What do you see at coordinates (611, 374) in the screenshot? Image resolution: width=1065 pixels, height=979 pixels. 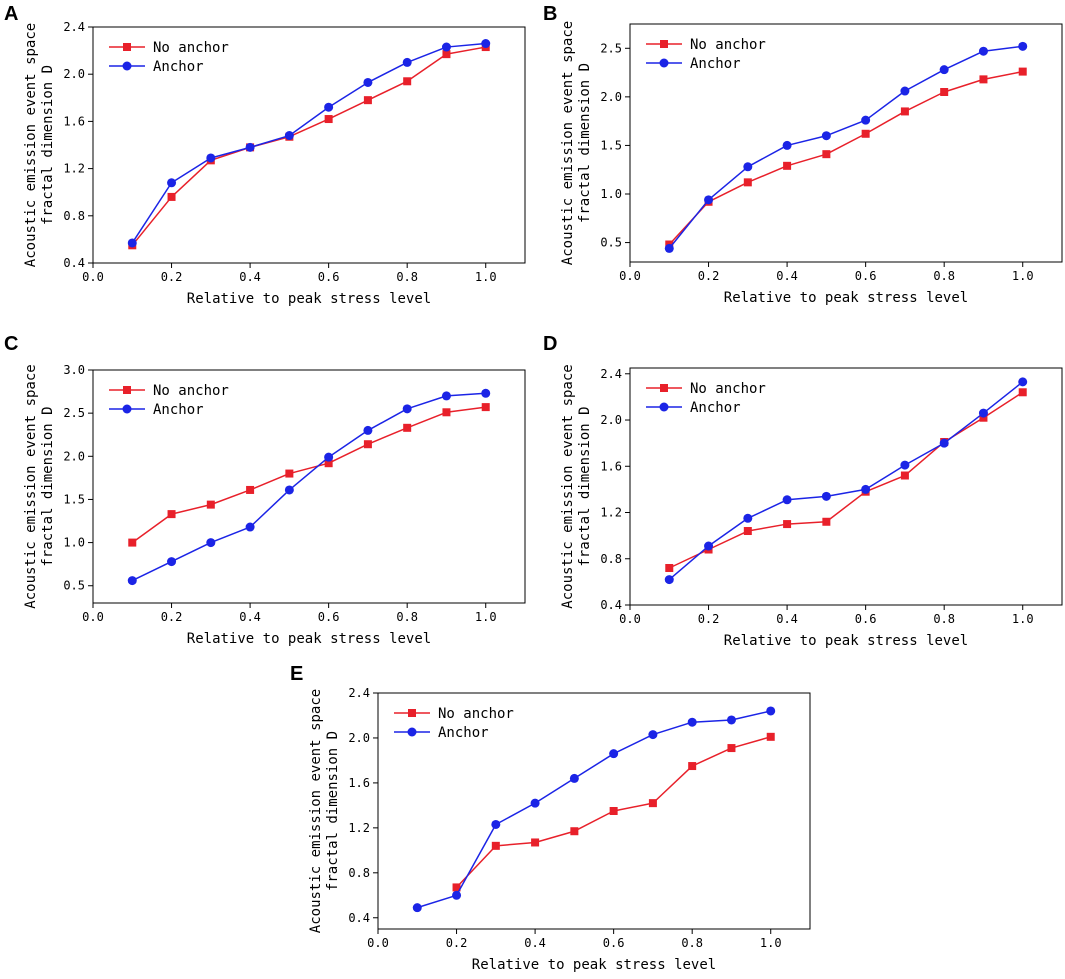 I see `y-tick-label: 2.4` at bounding box center [611, 374].